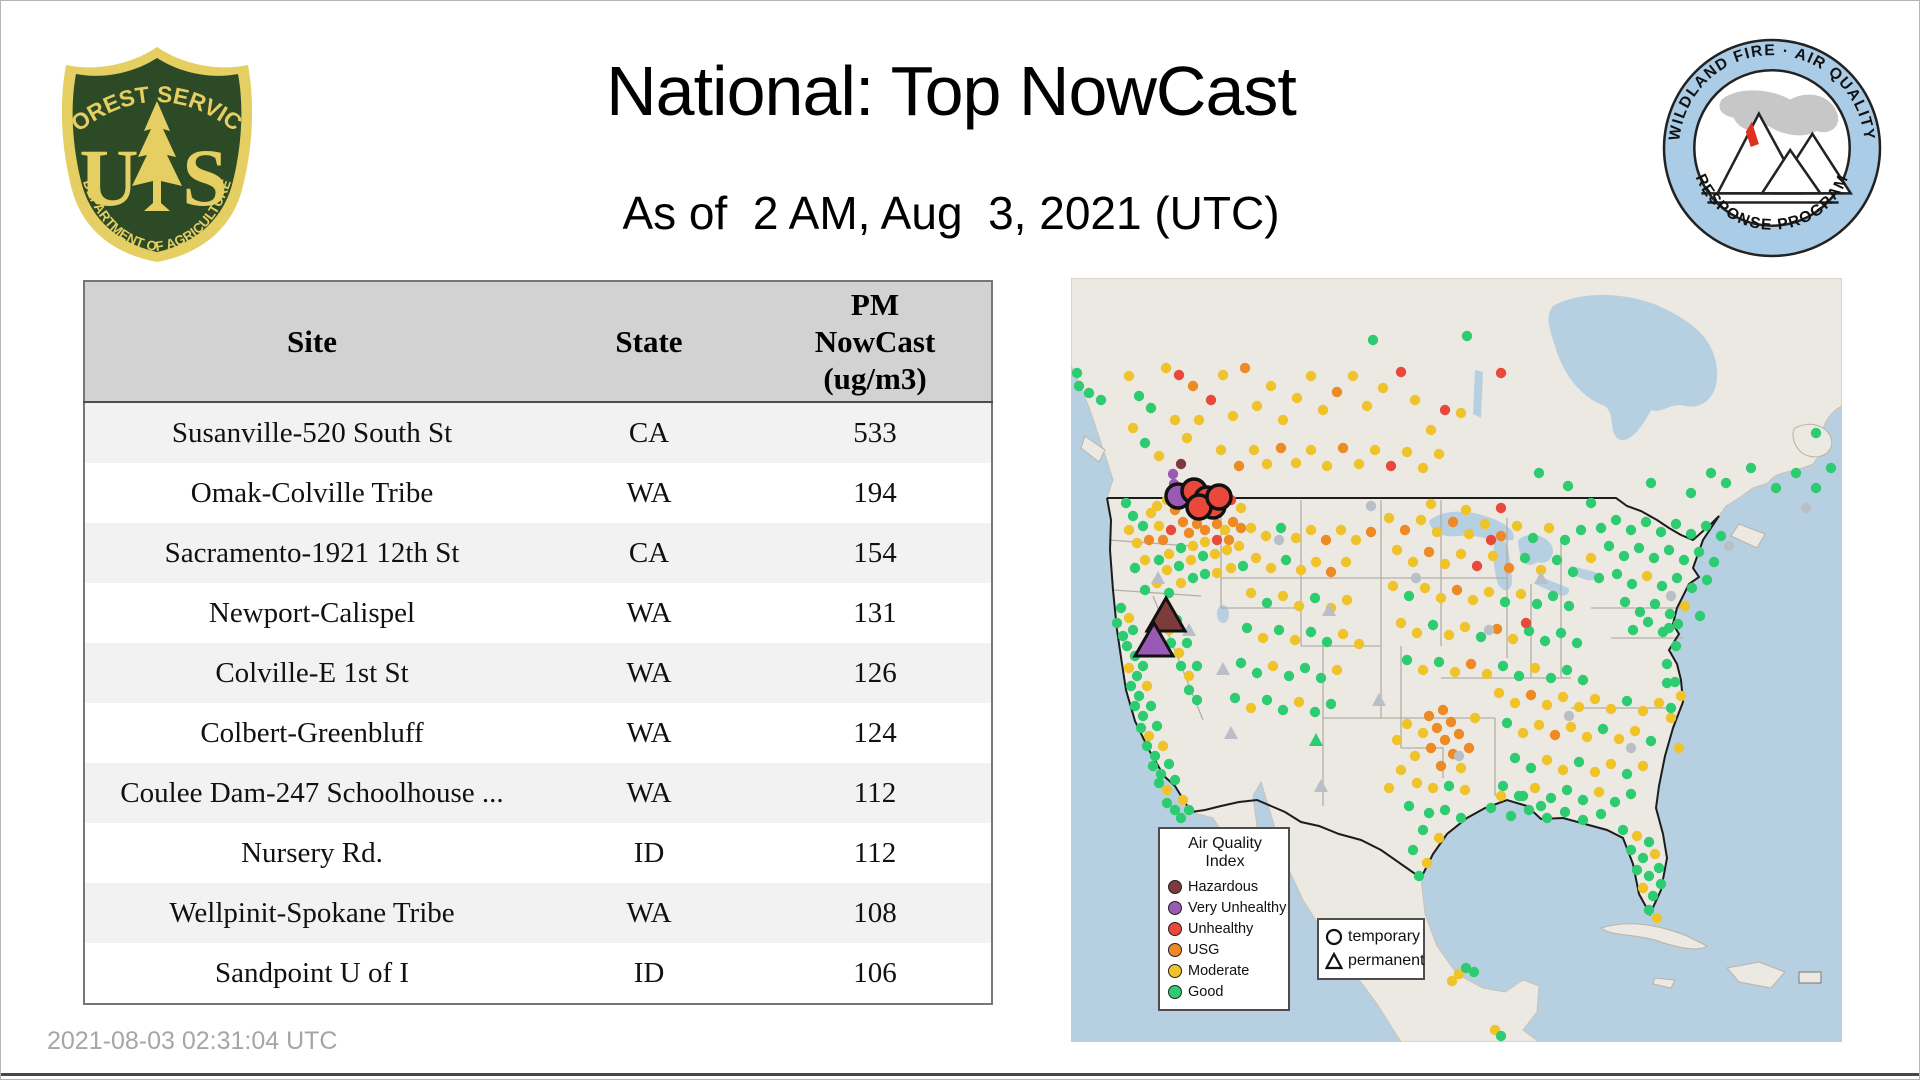 The width and height of the screenshot is (1920, 1080). I want to click on state-cell: ID, so click(649, 972).